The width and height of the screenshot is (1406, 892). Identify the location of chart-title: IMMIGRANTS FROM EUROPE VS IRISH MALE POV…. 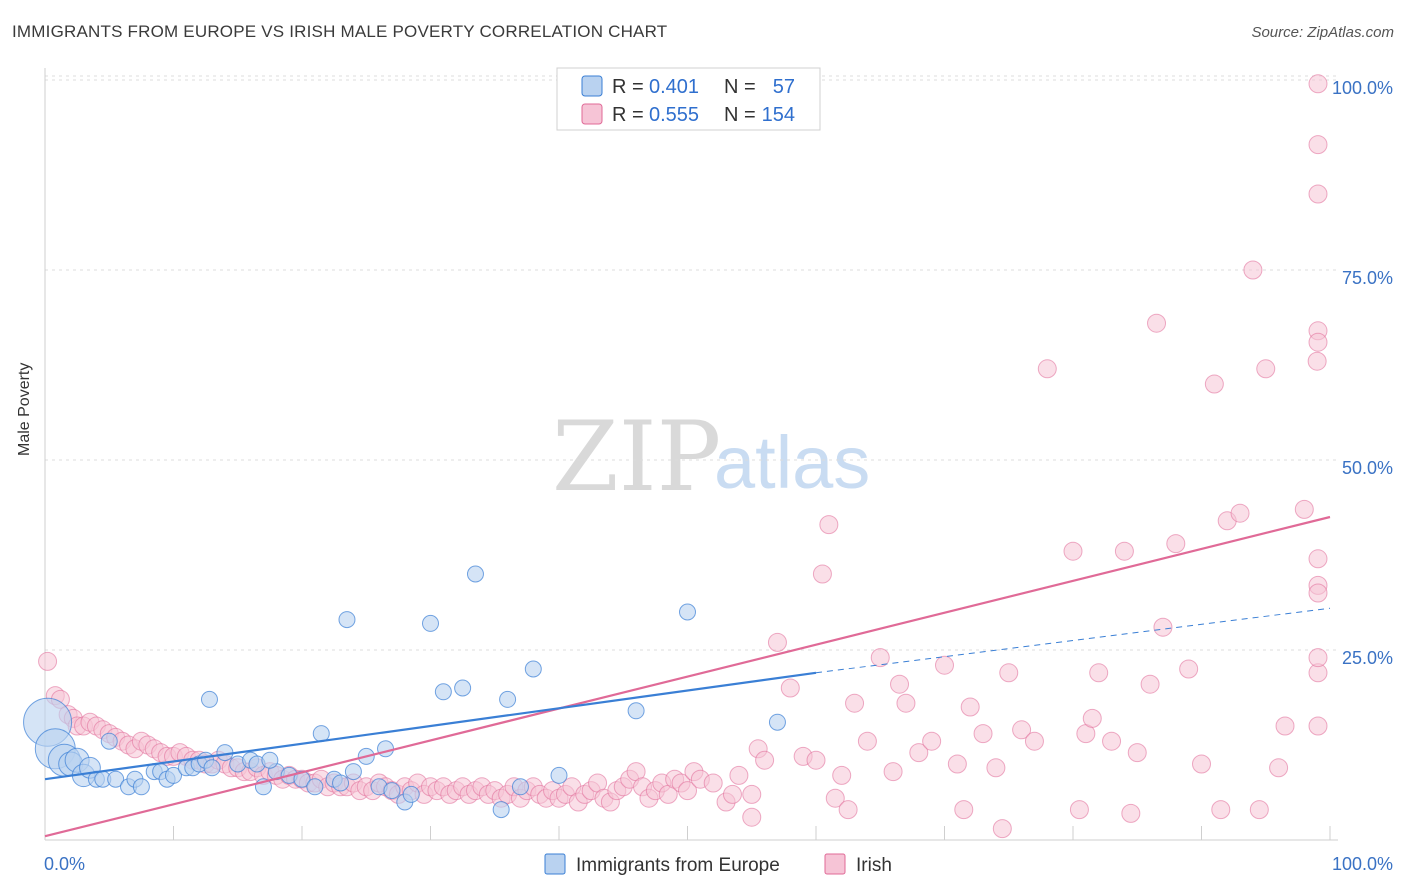
(340, 31).